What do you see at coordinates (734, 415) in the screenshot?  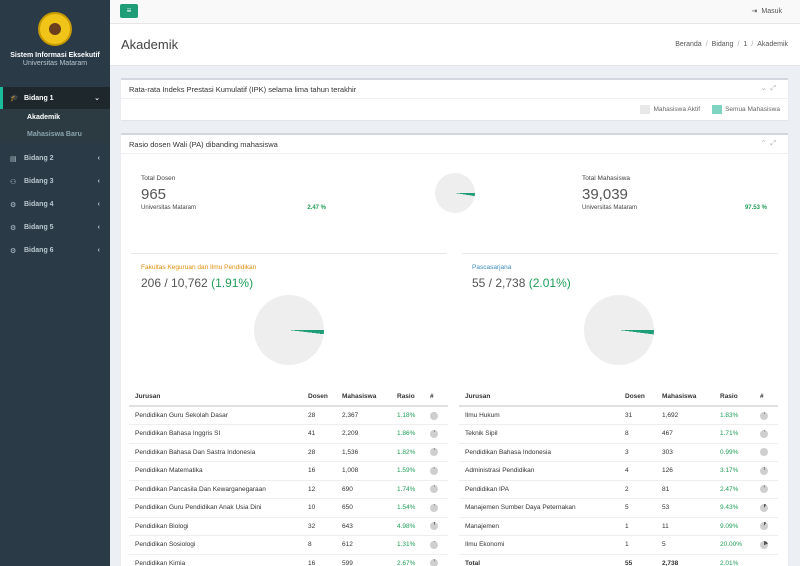 I see `cell-rasio: 1.83%` at bounding box center [734, 415].